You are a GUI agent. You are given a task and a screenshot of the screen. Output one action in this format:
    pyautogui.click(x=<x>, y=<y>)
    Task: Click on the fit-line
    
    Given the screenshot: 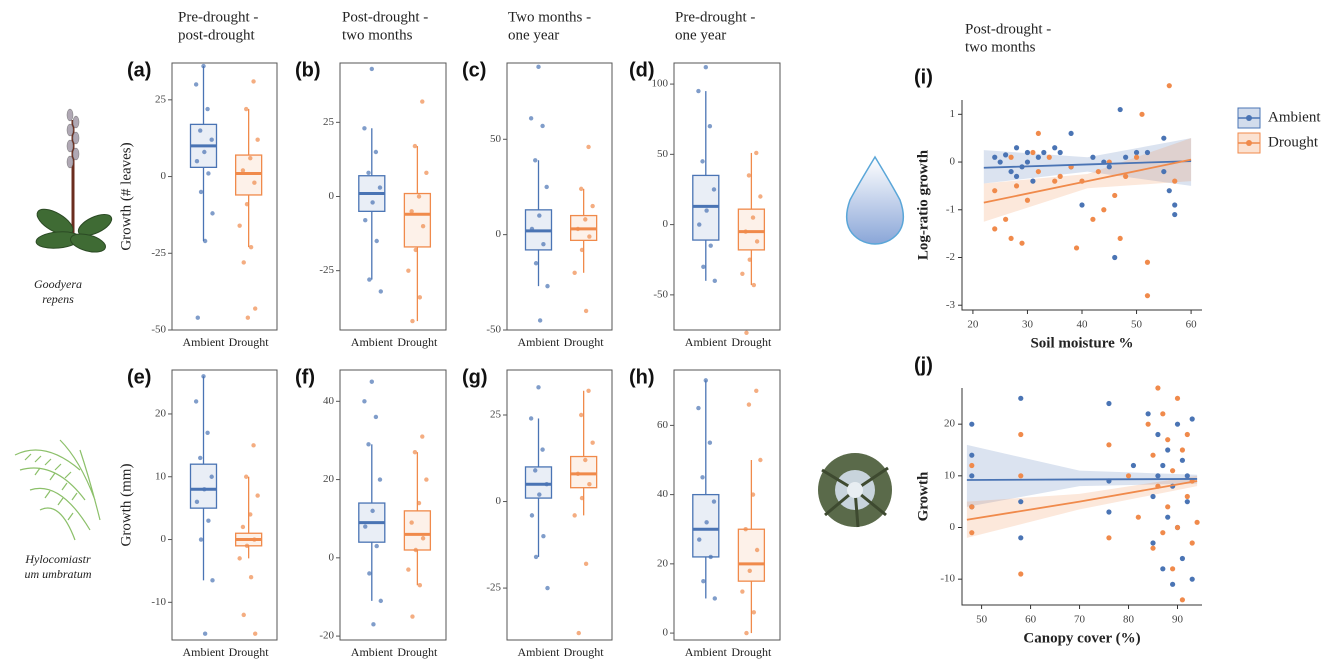 What is the action you would take?
    pyautogui.click(x=1087, y=181)
    